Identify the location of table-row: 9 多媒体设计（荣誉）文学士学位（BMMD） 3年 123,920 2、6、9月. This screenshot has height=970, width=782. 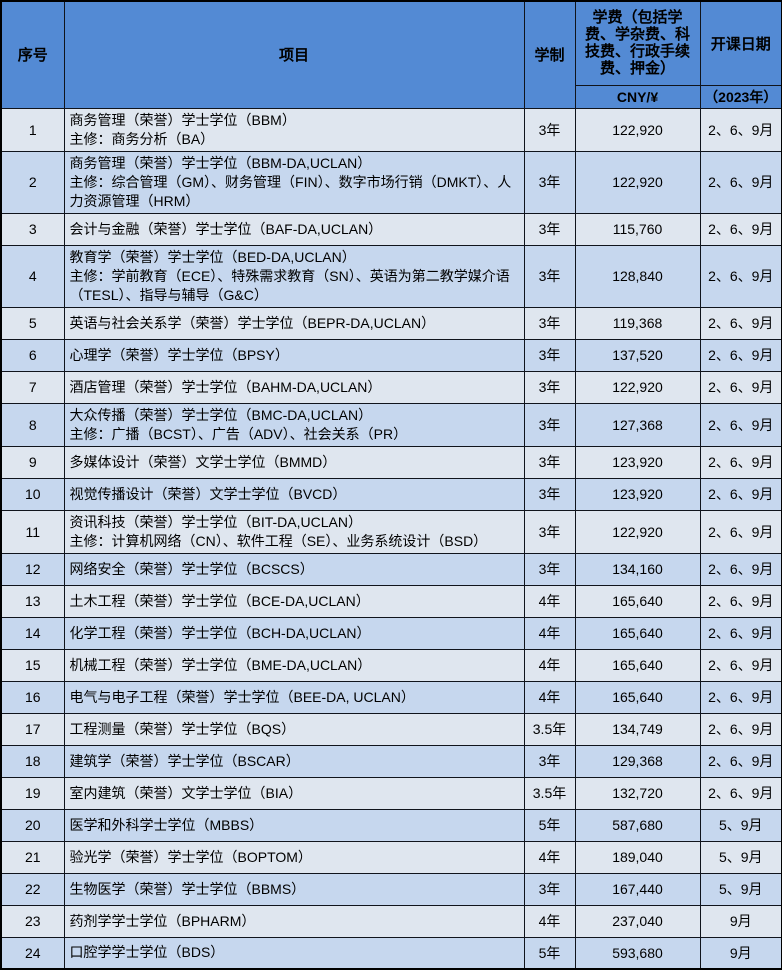
(391, 462).